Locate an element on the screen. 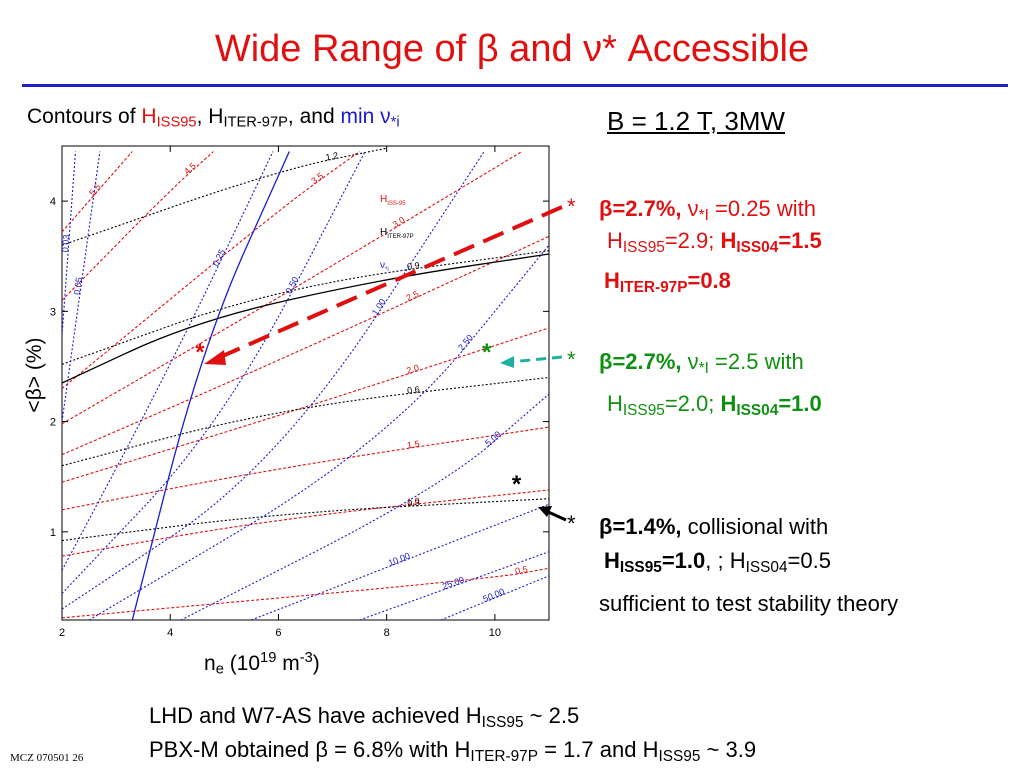  contour-label: 0.25 is located at coordinates (219, 258).